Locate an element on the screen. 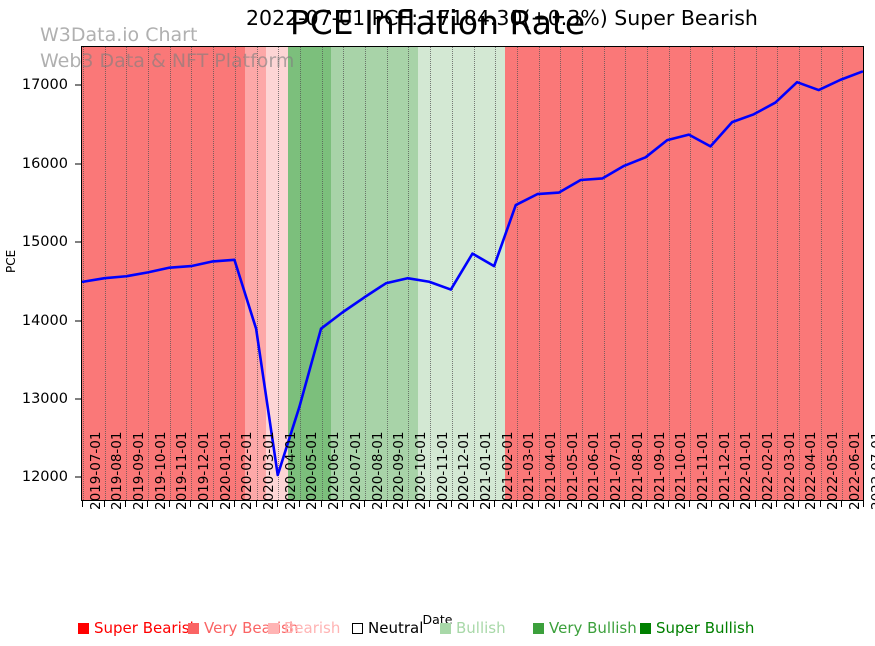 The image size is (875, 646). x-tick-label: 2020-10-01 is located at coordinates (420, 470).